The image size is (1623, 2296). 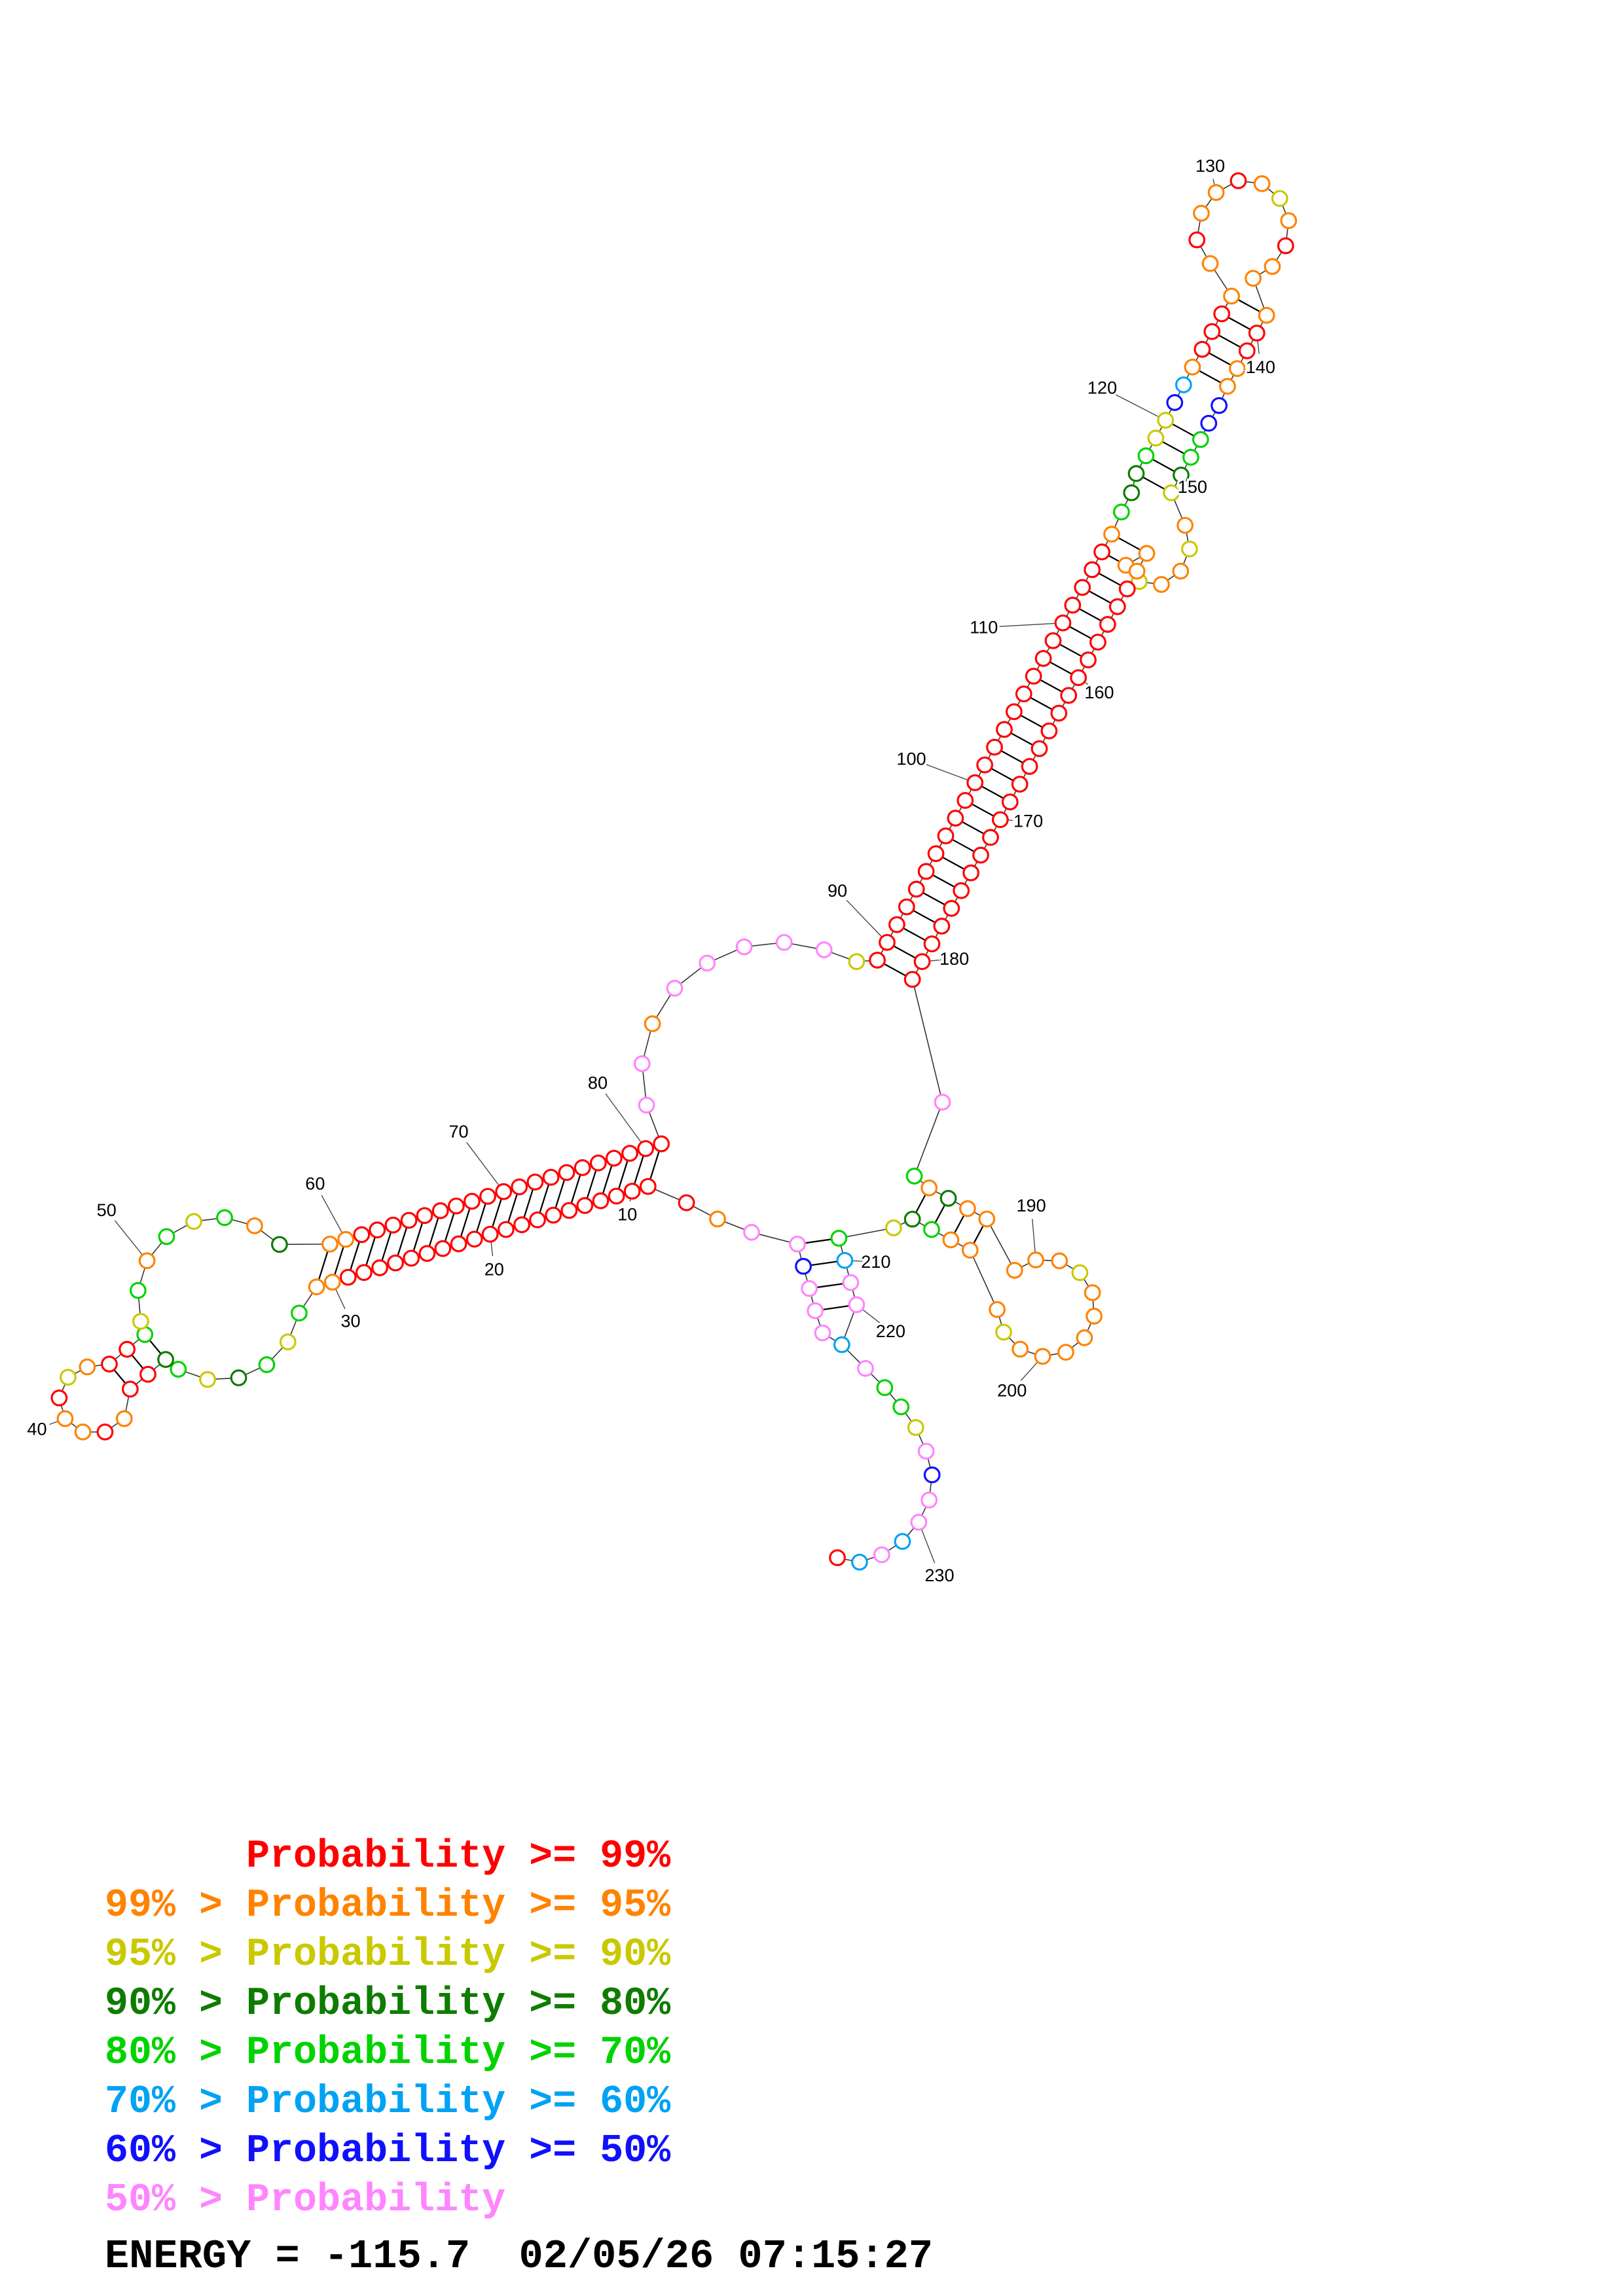 I want to click on position-label: 180, so click(x=954, y=958).